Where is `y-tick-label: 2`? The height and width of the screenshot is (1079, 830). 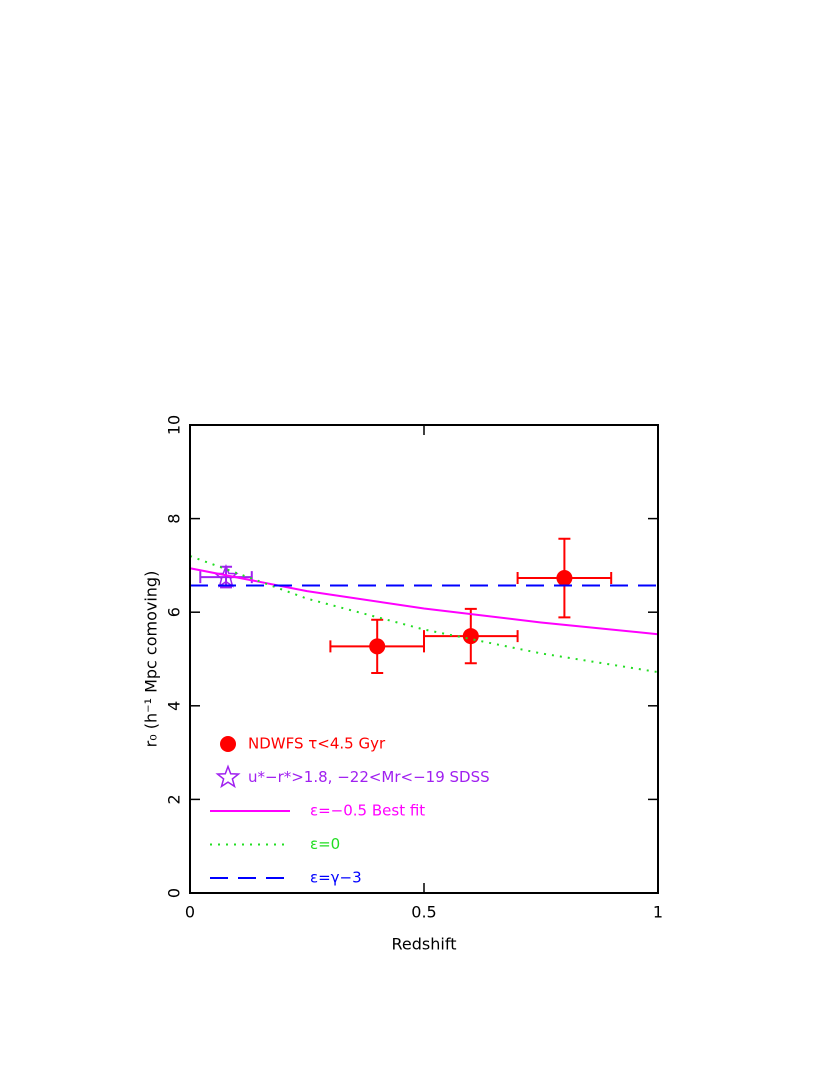 y-tick-label: 2 is located at coordinates (174, 799).